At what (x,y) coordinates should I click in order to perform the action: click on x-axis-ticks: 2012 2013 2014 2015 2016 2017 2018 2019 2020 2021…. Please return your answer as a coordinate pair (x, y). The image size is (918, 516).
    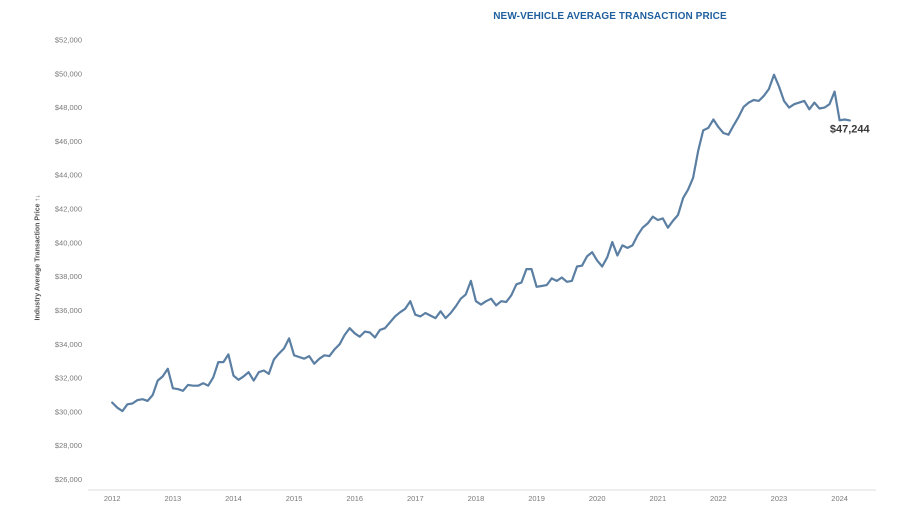
    Looking at the image, I should click on (476, 498).